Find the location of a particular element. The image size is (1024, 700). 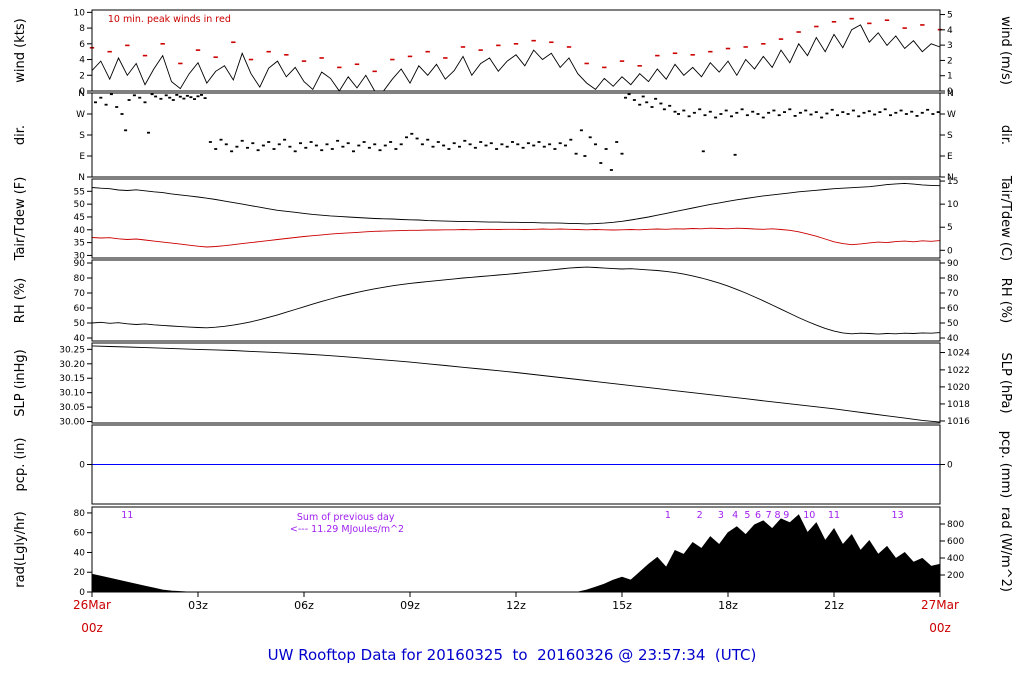

xtick-label: 09z is located at coordinates (410, 605).